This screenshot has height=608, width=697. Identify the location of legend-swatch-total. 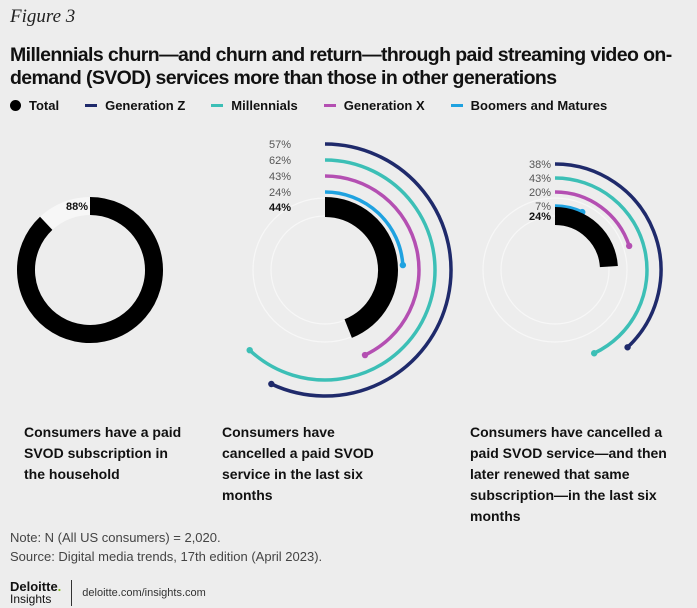
(15, 105).